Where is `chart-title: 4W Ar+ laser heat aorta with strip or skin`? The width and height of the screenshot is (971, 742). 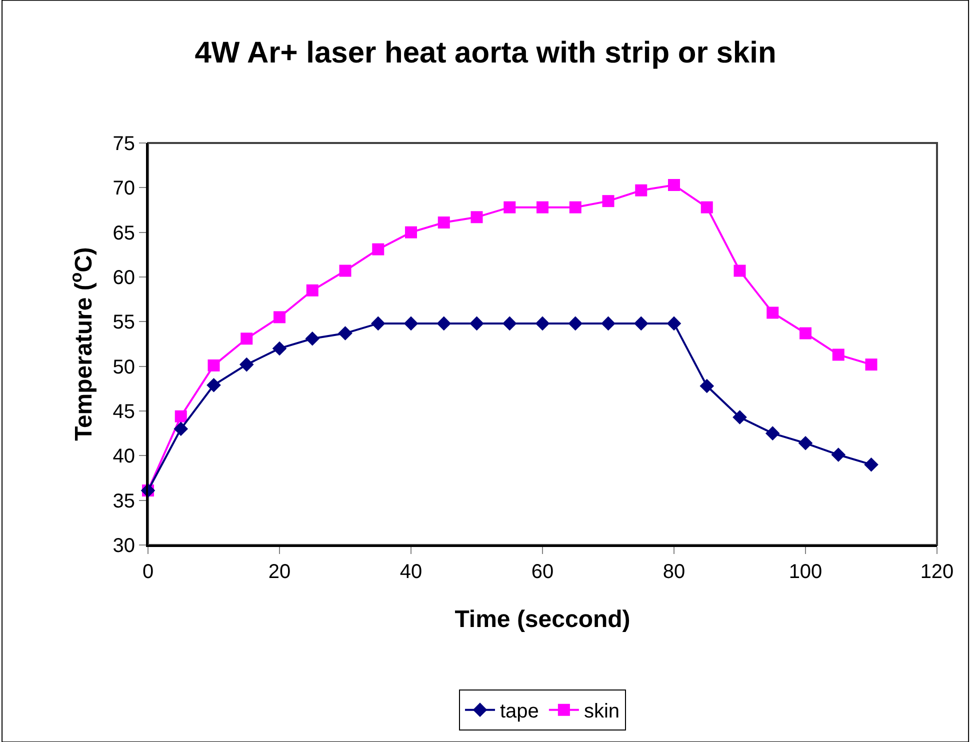 chart-title: 4W Ar+ laser heat aorta with strip or skin is located at coordinates (485, 53).